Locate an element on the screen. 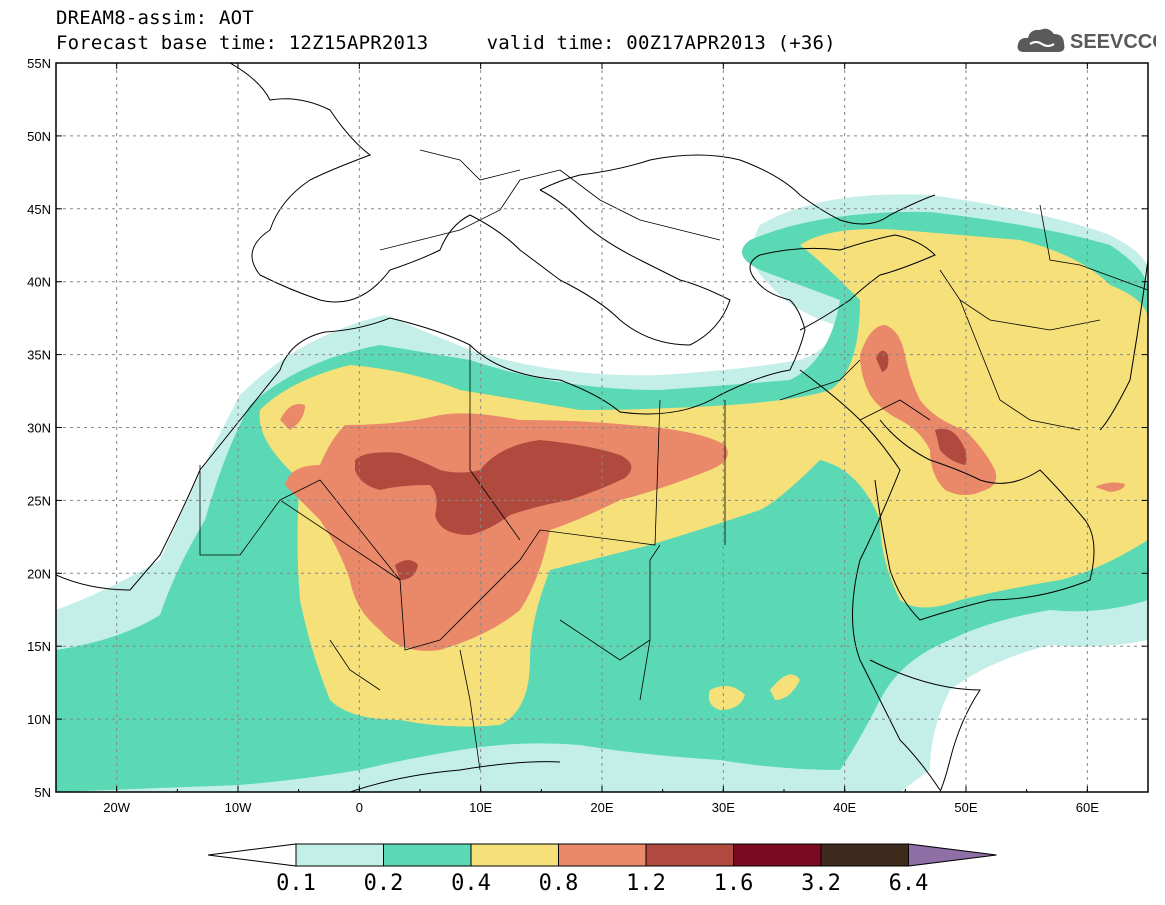 This screenshot has height=905, width=1165. lon-label: 0 is located at coordinates (359, 807).